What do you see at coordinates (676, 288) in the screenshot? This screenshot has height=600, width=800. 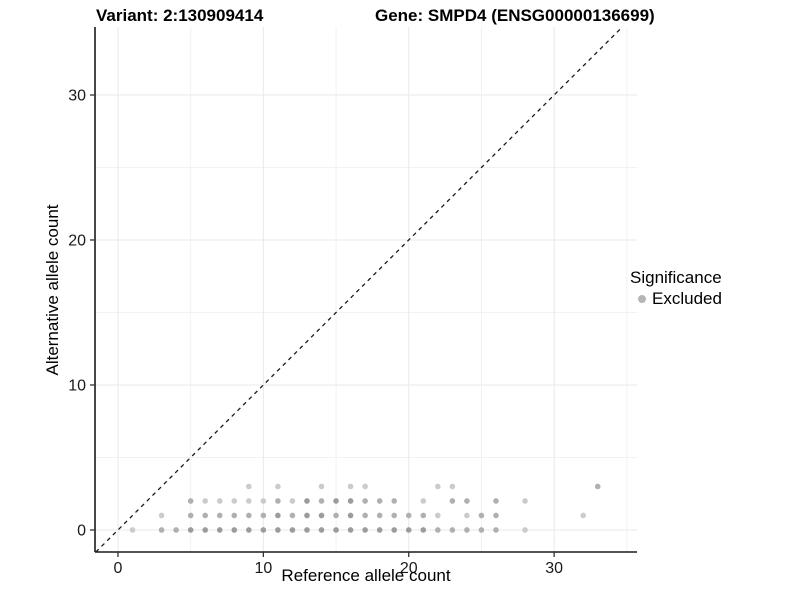 I see `legend: Significance Excluded` at bounding box center [676, 288].